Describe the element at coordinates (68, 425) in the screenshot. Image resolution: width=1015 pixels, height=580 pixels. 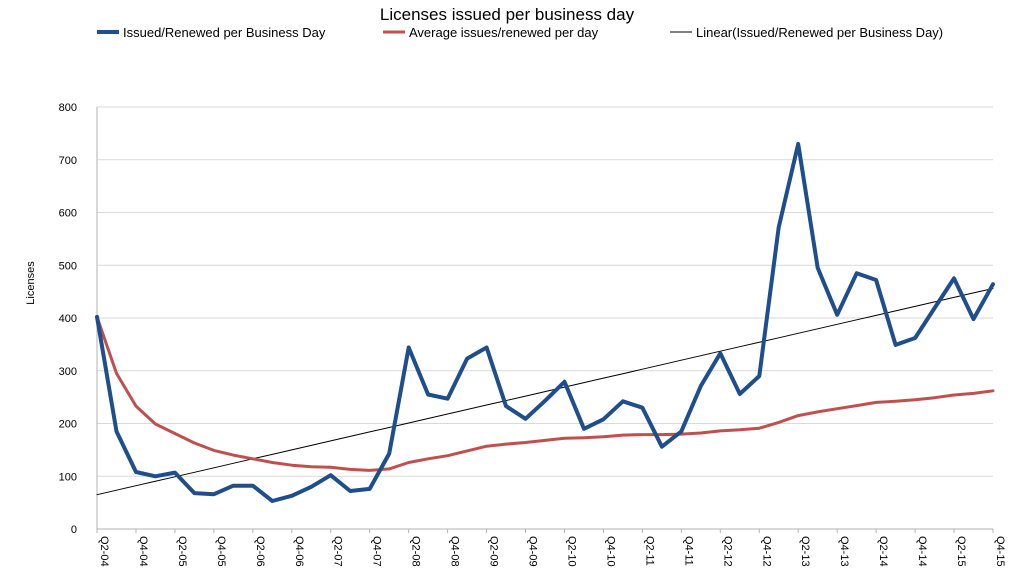
I see `y-tick-label-200: 200` at that location.